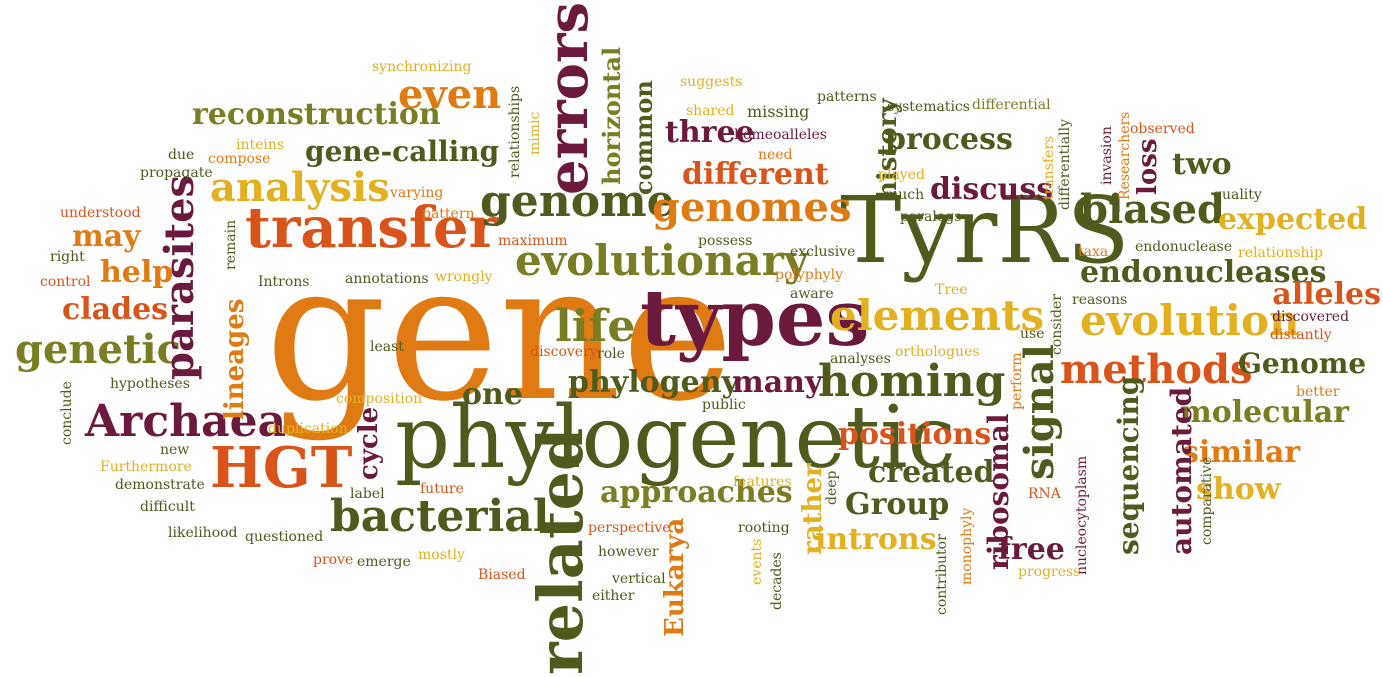 The image size is (1383, 677). Describe the element at coordinates (942, 574) in the screenshot. I see `cloud-word: contributor` at that location.